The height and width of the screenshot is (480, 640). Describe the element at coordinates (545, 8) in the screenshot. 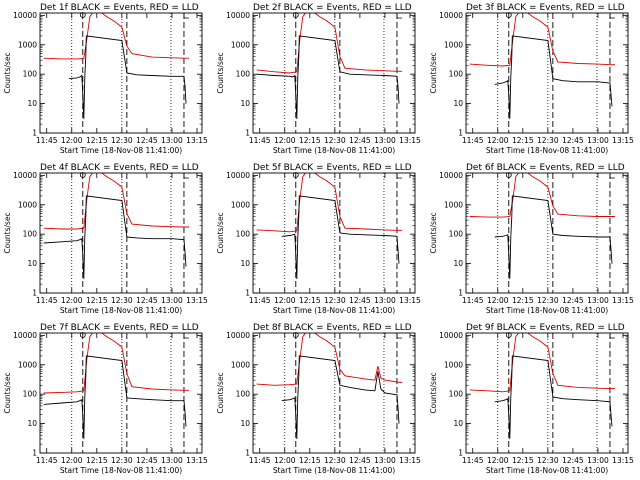

I see `panel-title: Det 3f BLACK = Events, RED = LLD` at that location.